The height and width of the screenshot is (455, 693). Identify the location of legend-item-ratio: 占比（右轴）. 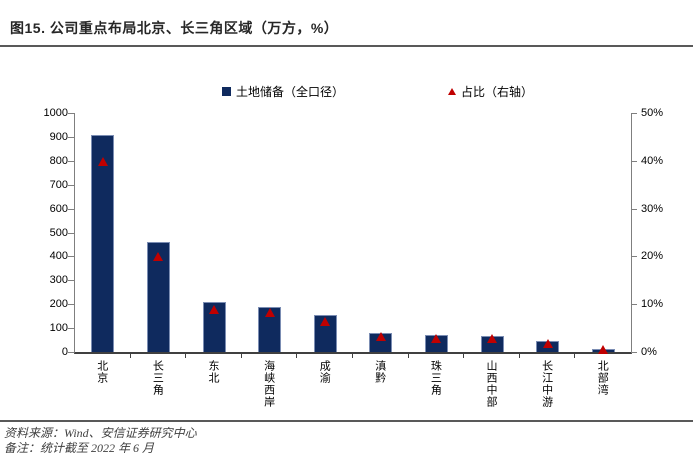
(490, 91).